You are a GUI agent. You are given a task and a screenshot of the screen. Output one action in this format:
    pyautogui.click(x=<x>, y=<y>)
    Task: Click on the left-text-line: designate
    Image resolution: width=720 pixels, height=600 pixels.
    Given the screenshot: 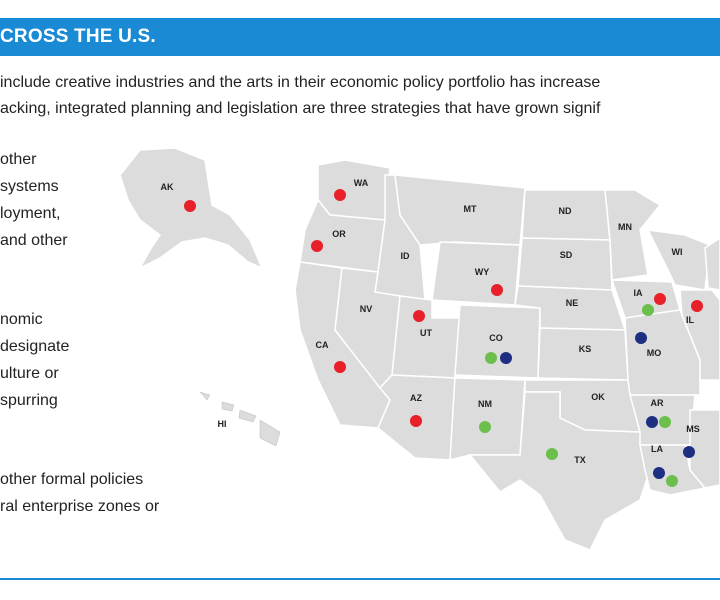 What is the action you would take?
    pyautogui.click(x=35, y=346)
    